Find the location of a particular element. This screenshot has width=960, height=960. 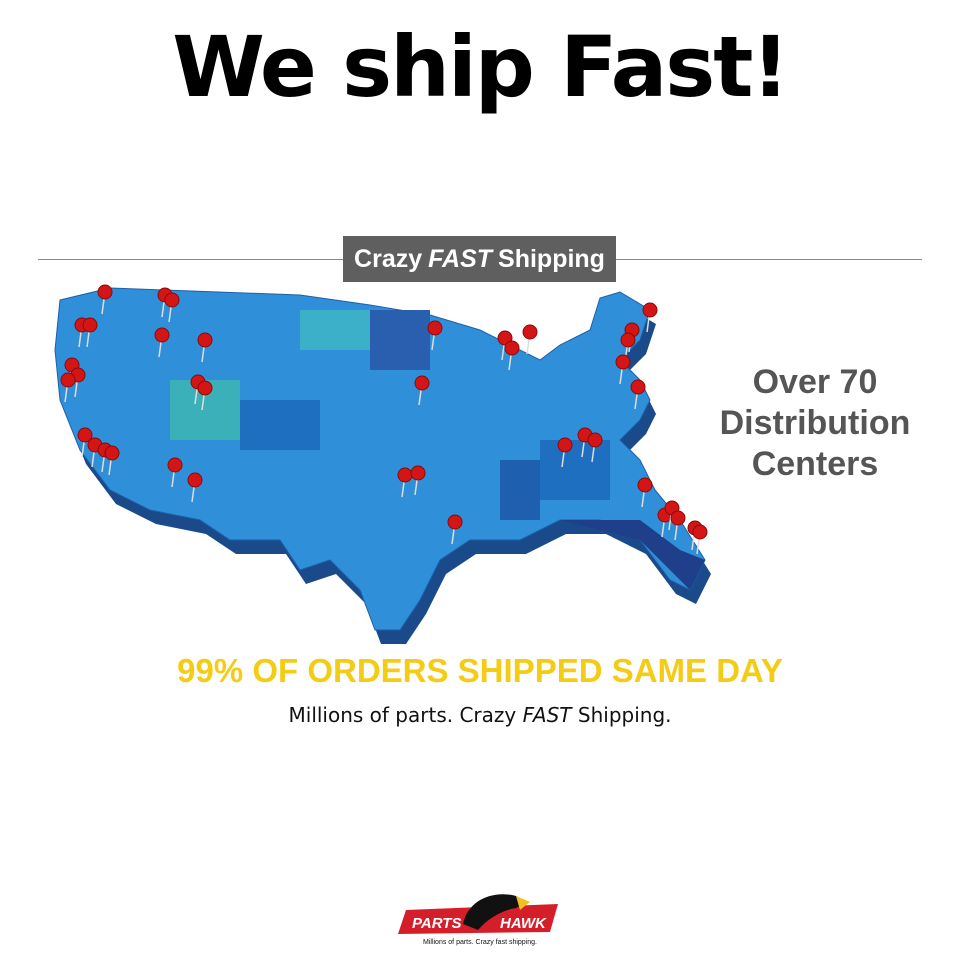

distribution-line: Centers is located at coordinates (815, 464).